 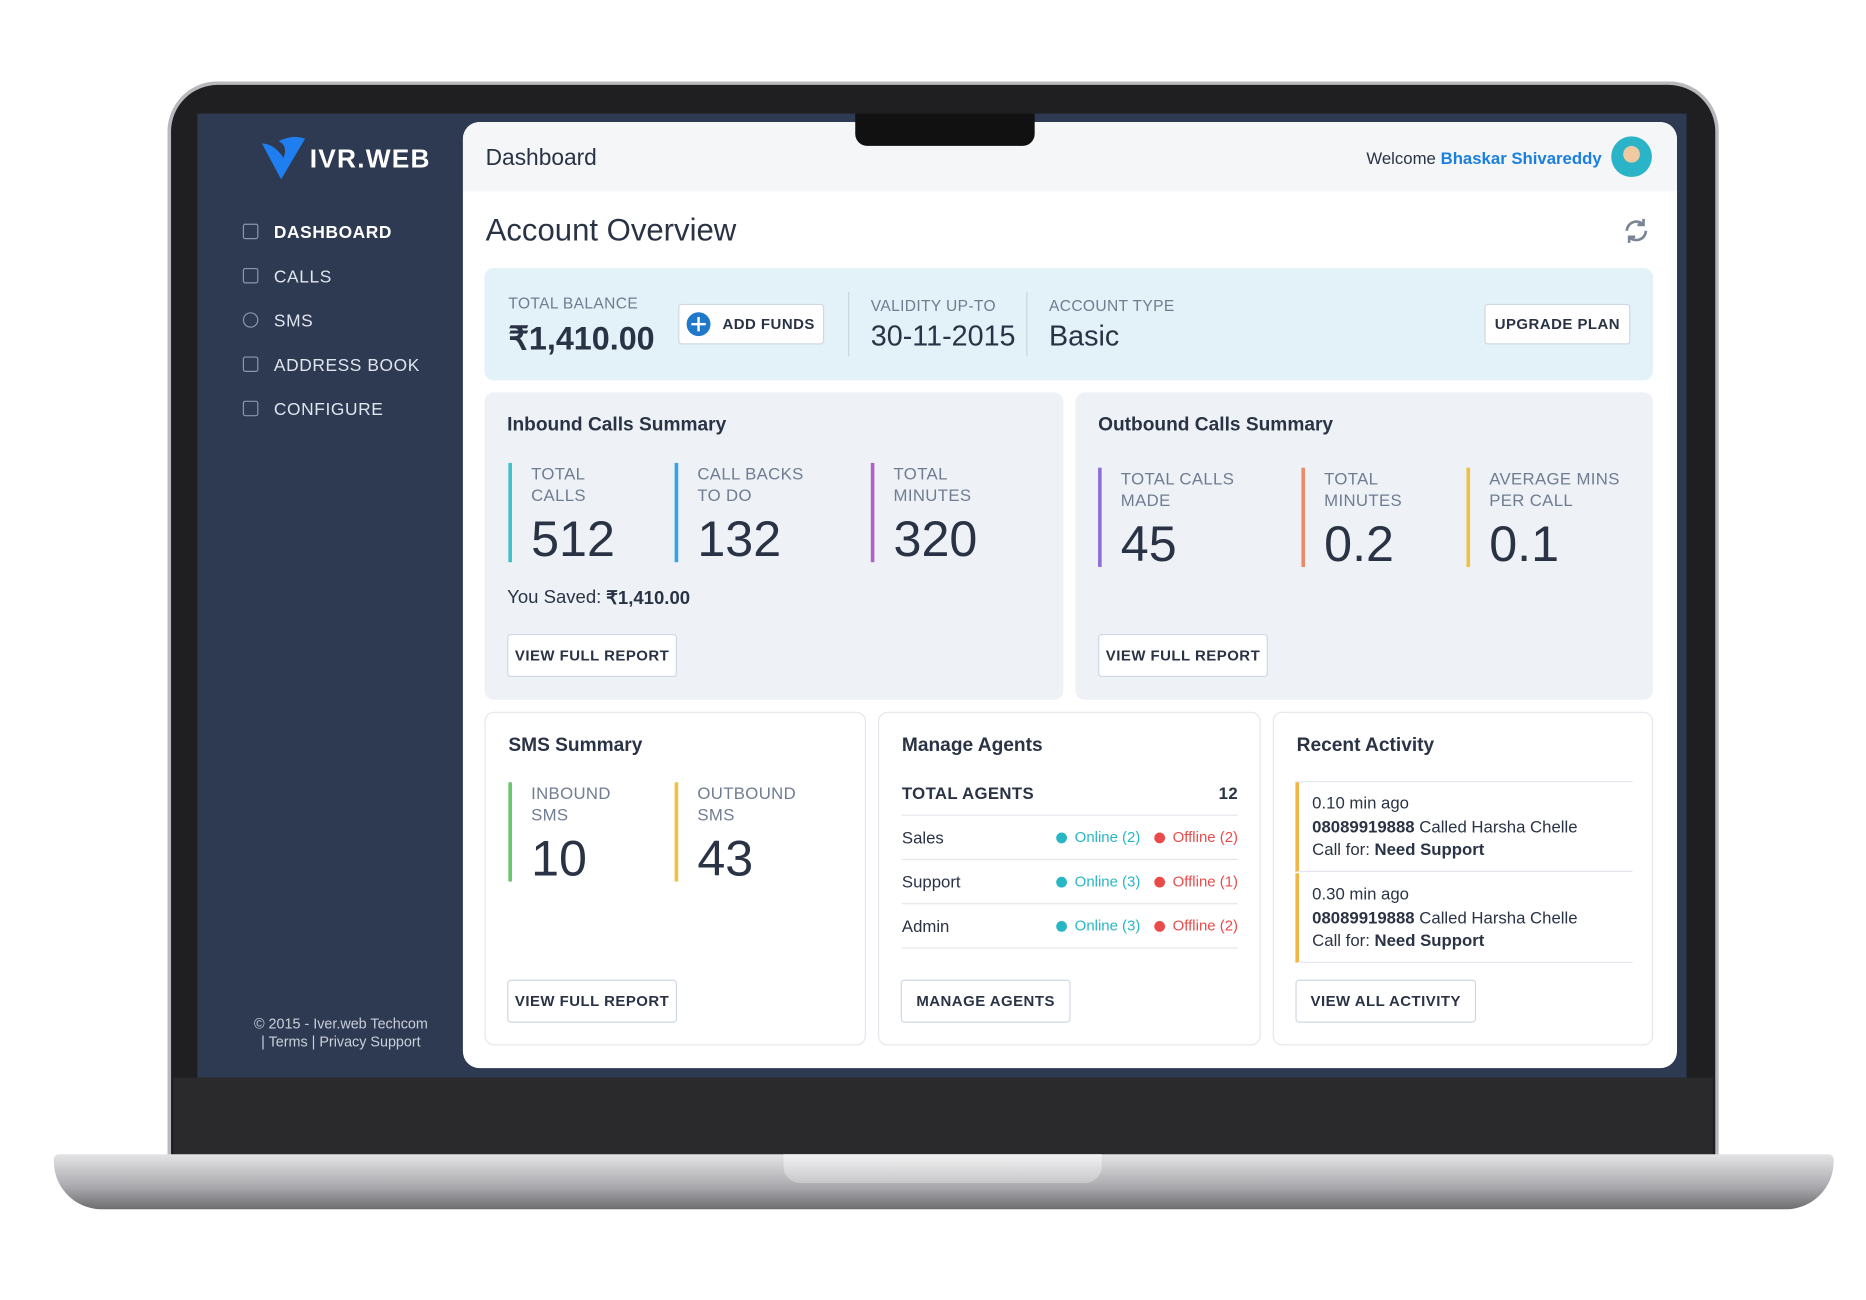 I want to click on saved-amount: ₹1,410.00, so click(x=648, y=598).